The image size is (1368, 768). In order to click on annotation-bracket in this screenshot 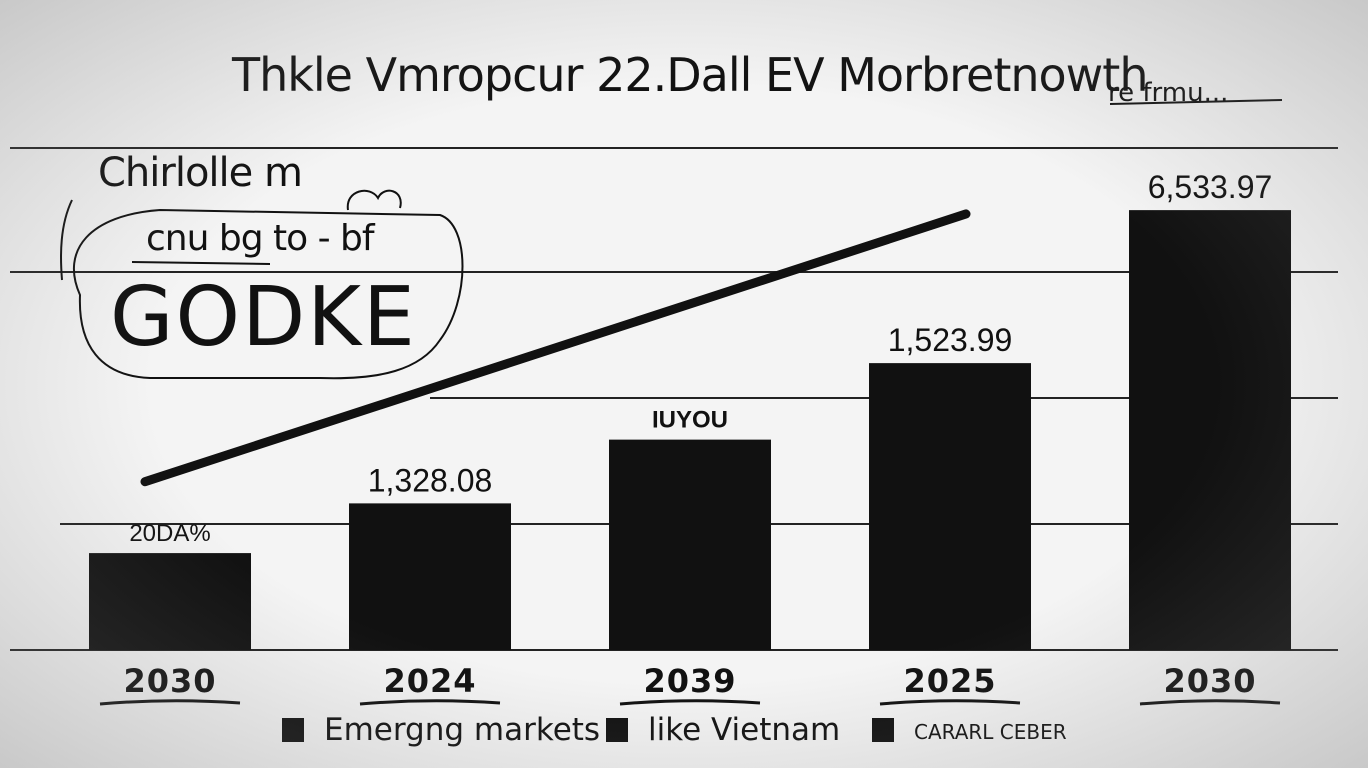, I will do `click(66, 240)`.